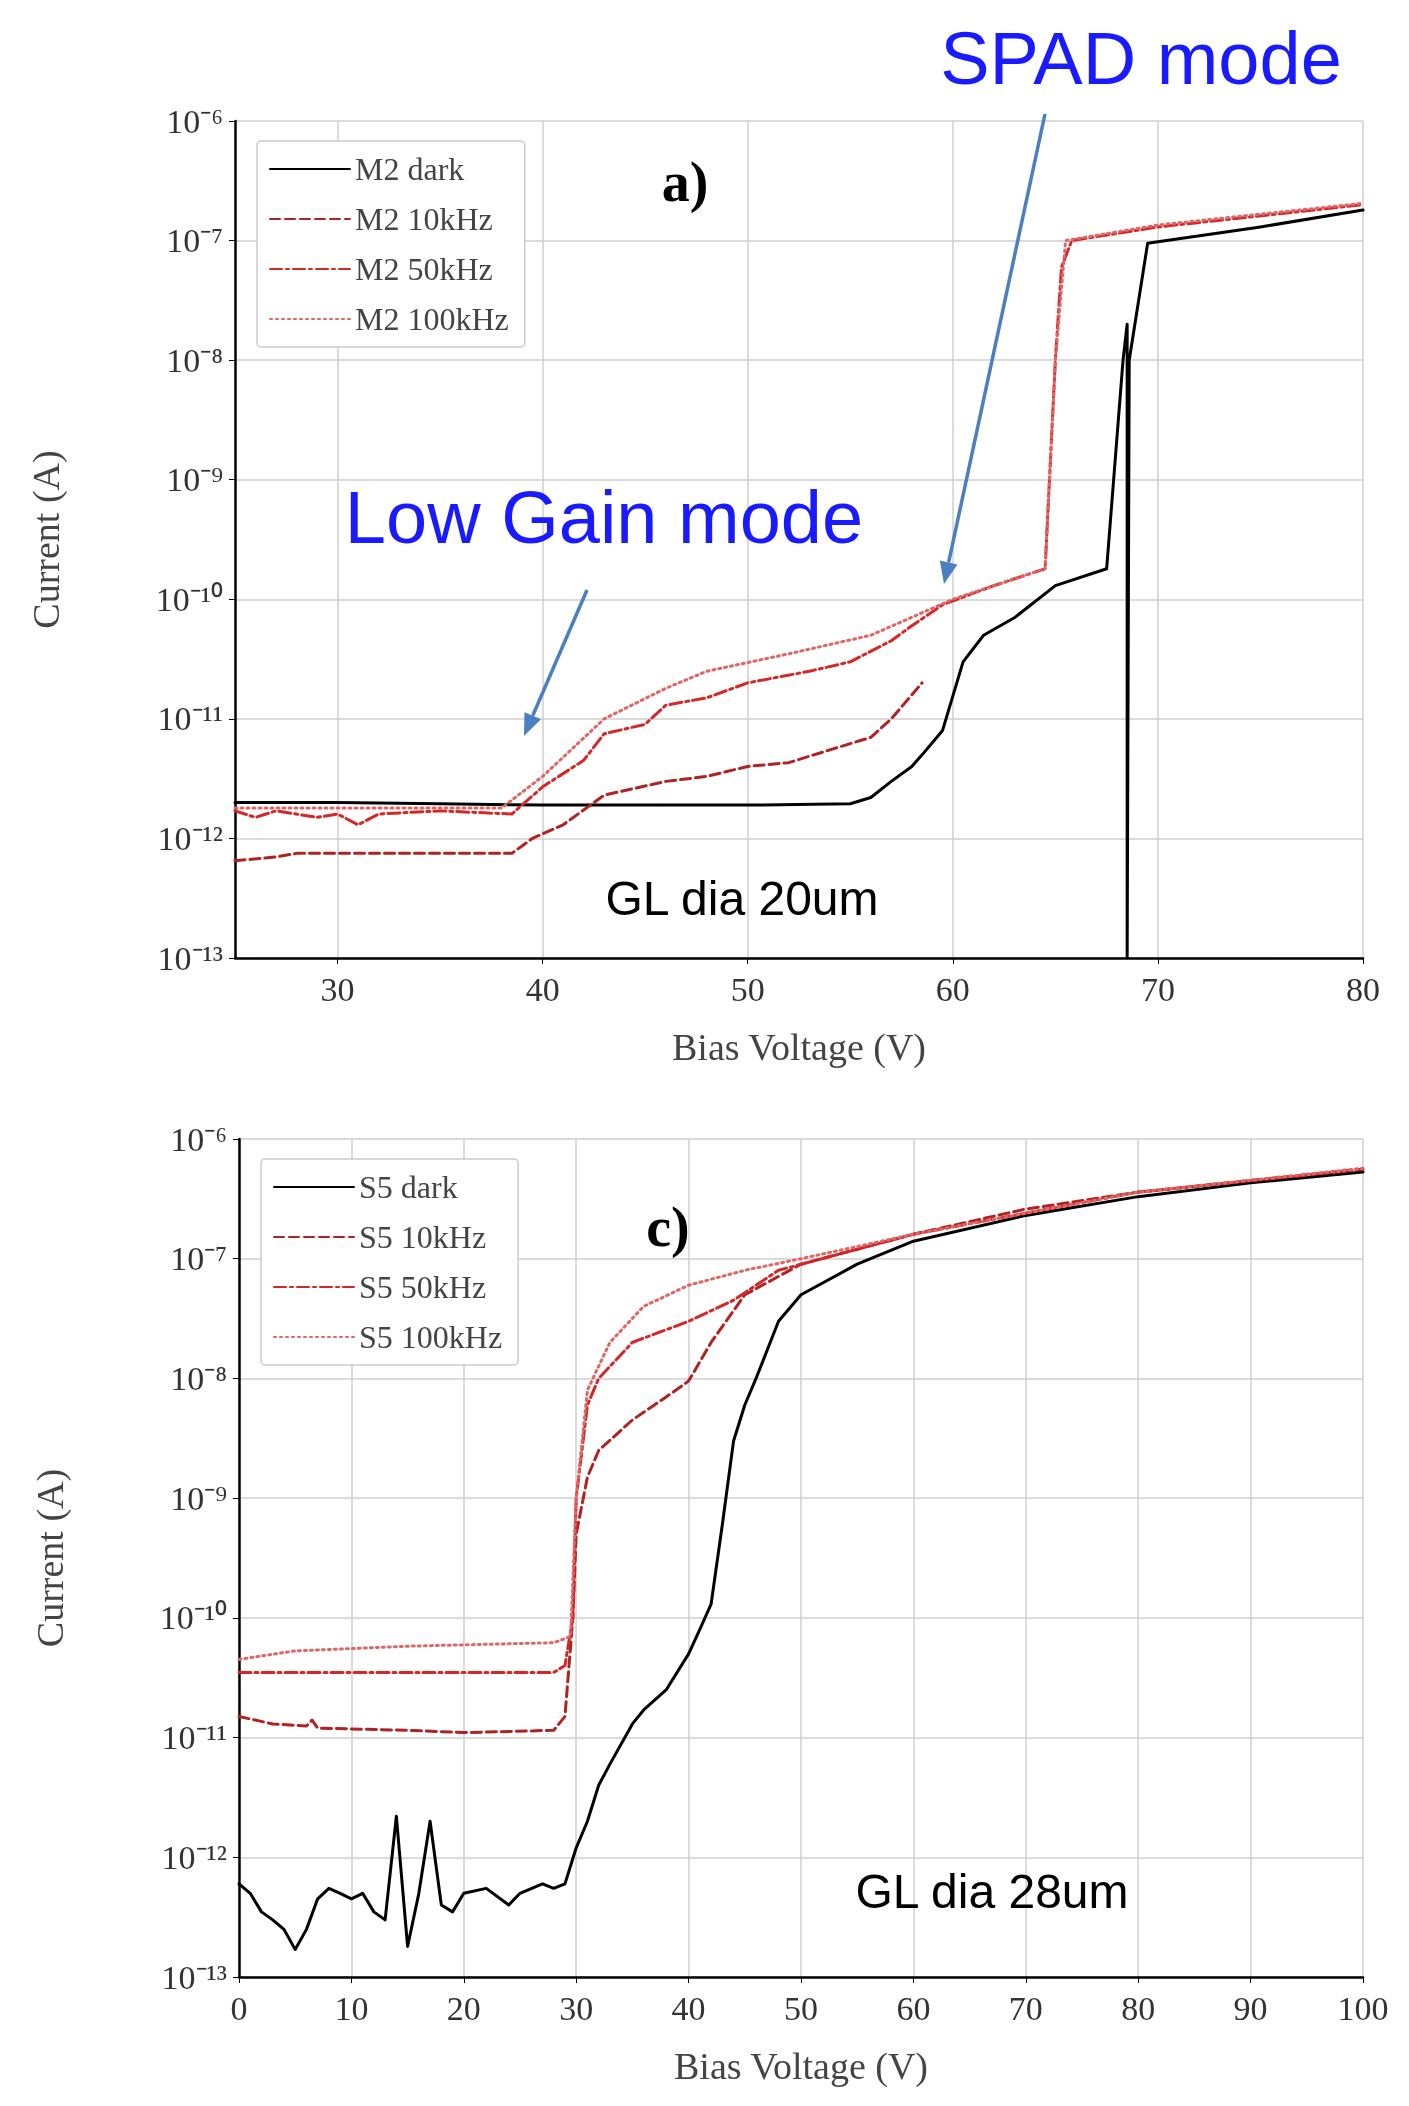 This screenshot has width=1409, height=2106. What do you see at coordinates (604, 517) in the screenshot?
I see `annotation: Low Gain mode` at bounding box center [604, 517].